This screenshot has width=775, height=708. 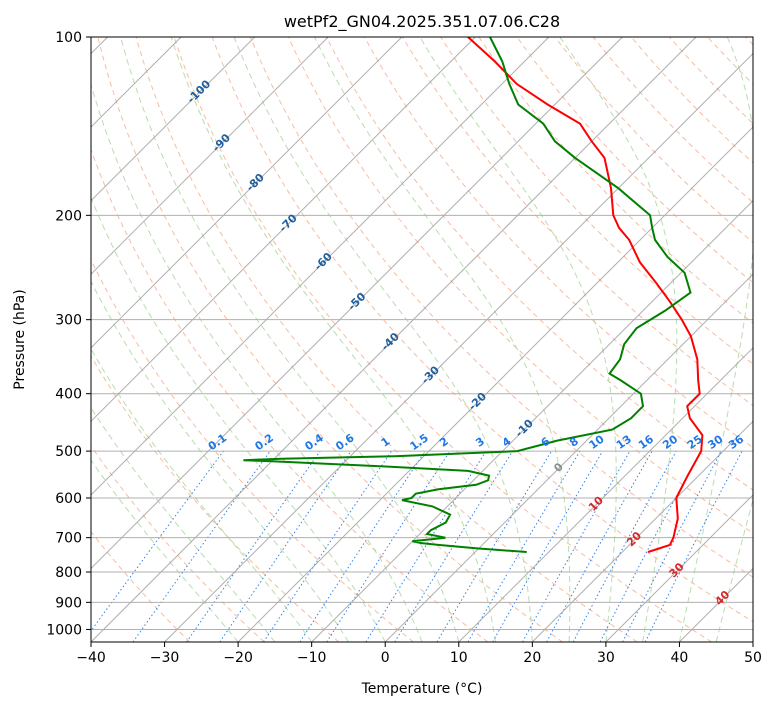 What do you see at coordinates (68, 603) in the screenshot?
I see `y-tick-label: 900` at bounding box center [68, 603].